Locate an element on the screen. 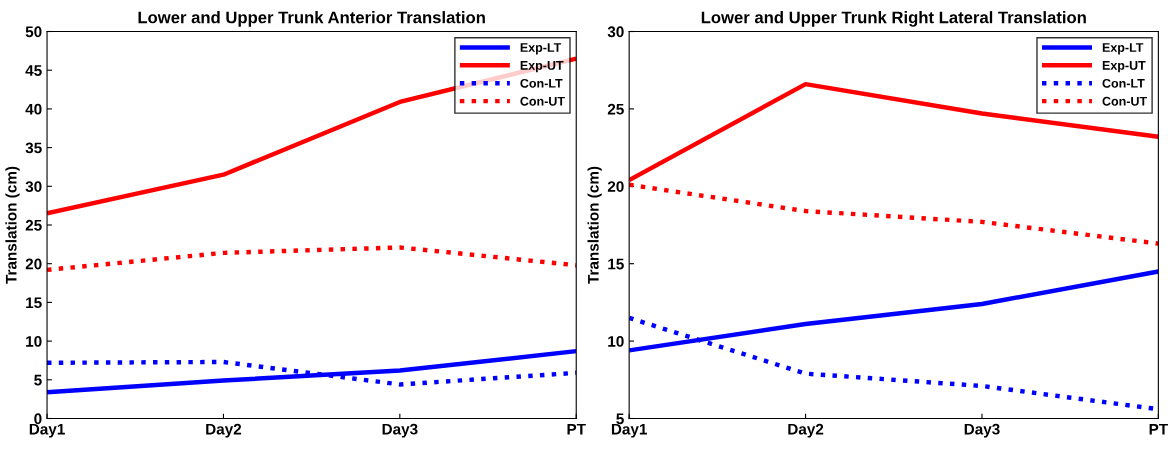 The image size is (1176, 450). y-tick-label: 0 is located at coordinates (38, 419).